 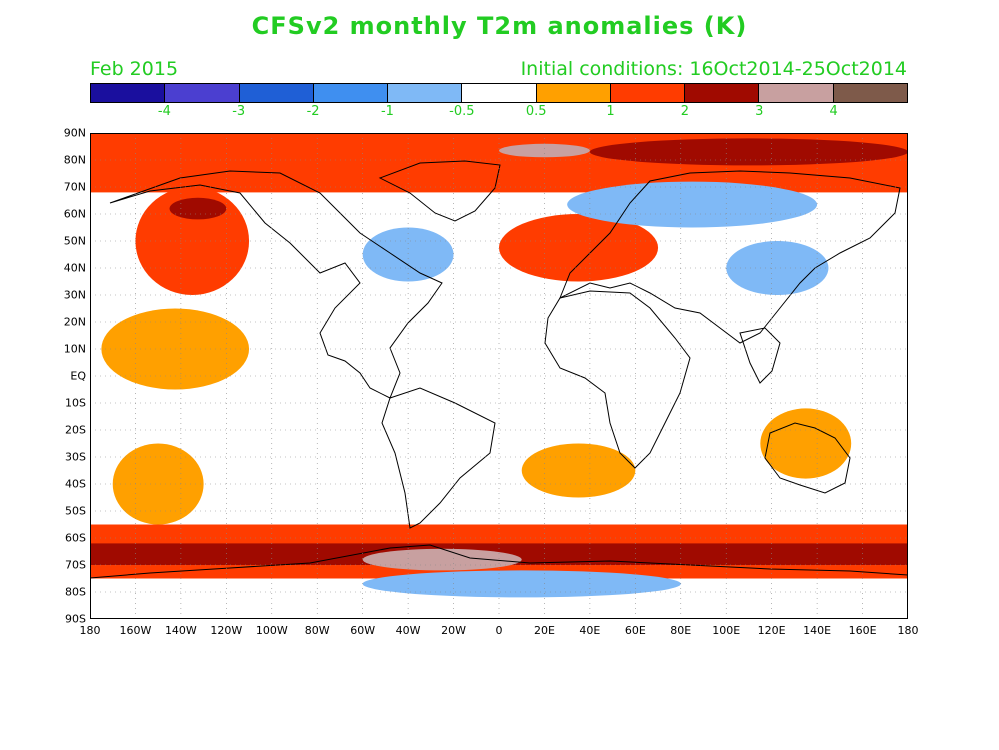 What do you see at coordinates (75, 430) in the screenshot?
I see `latitude-label: 20S` at bounding box center [75, 430].